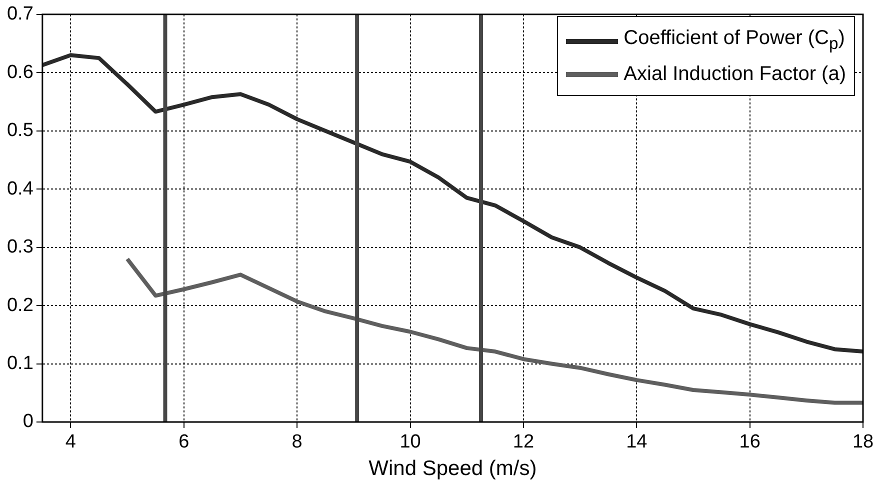  Describe the element at coordinates (20, 189) in the screenshot. I see `y-tick-label: 0.4` at that location.